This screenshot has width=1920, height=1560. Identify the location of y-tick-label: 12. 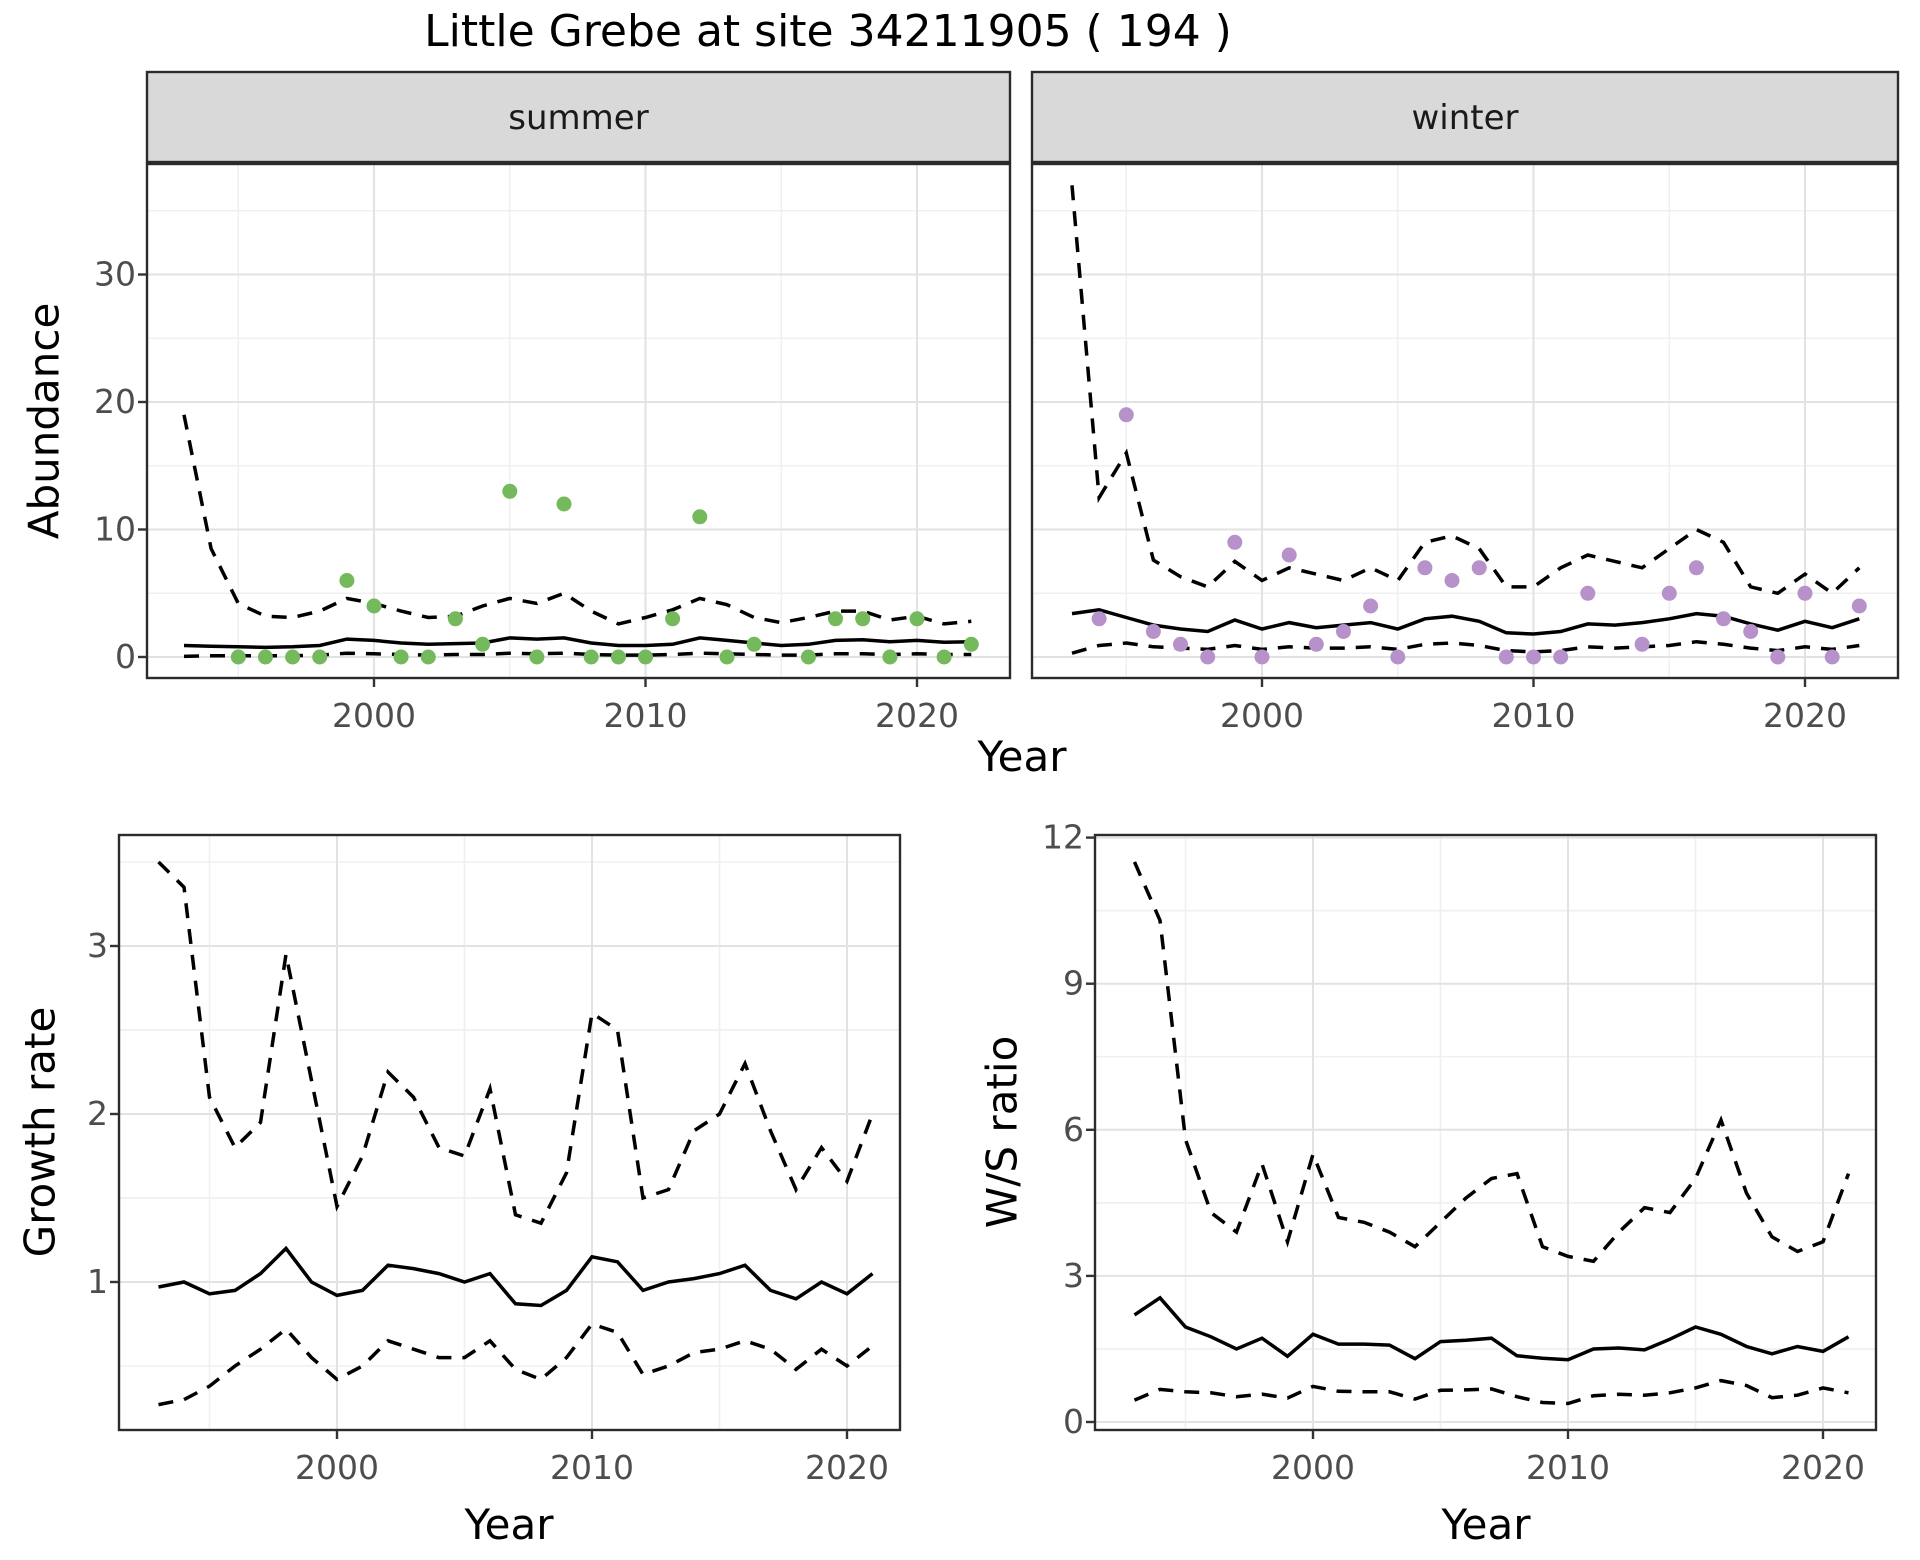
(1063, 840).